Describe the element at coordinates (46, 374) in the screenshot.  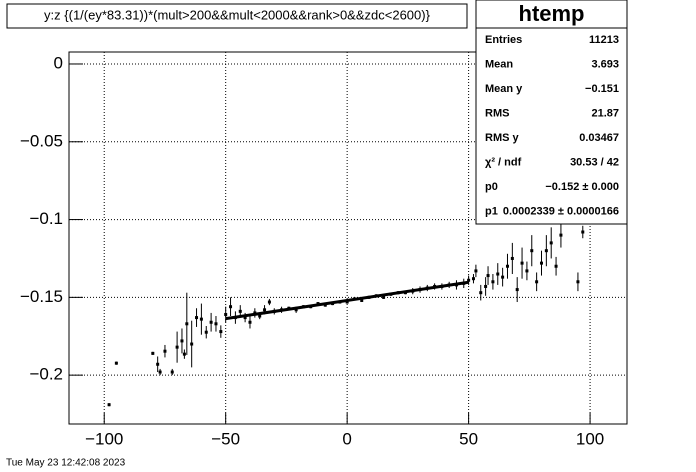
I see `y-tick-label: −0.2` at that location.